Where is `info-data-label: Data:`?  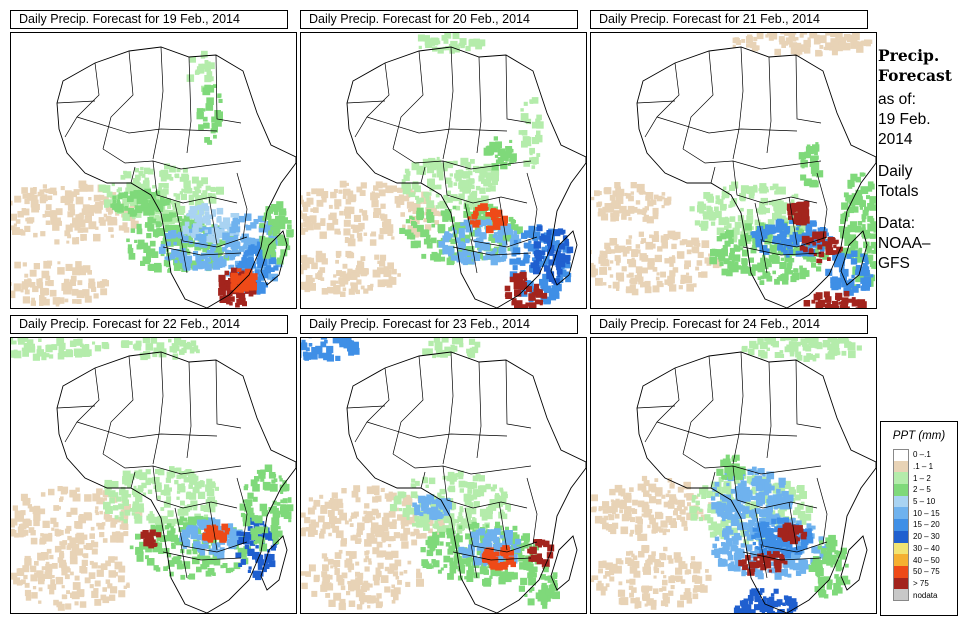
info-data-label: Data: is located at coordinates (897, 223).